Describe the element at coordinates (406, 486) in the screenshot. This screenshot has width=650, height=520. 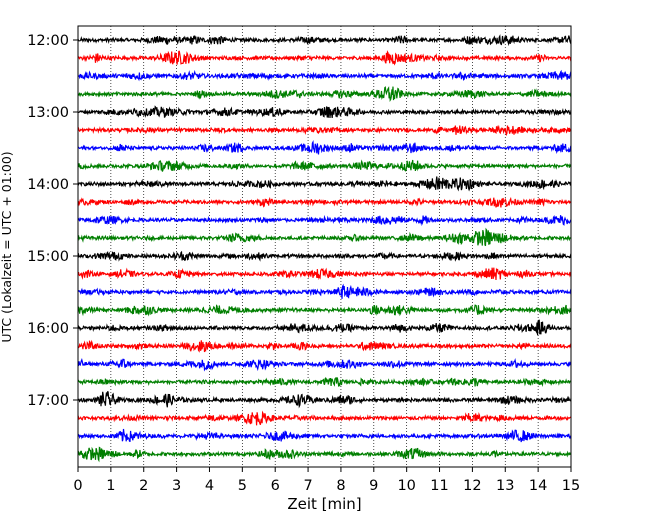
I see `x-tick-label: 10` at that location.